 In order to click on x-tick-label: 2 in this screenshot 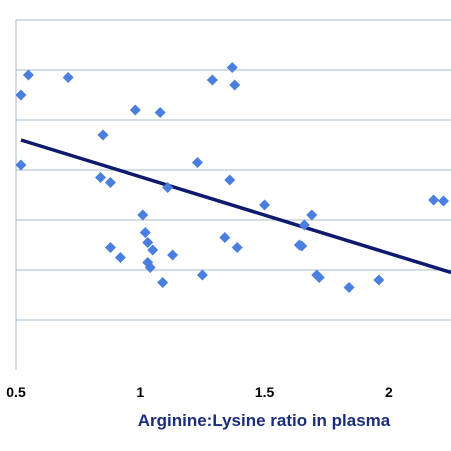, I will do `click(389, 392)`.